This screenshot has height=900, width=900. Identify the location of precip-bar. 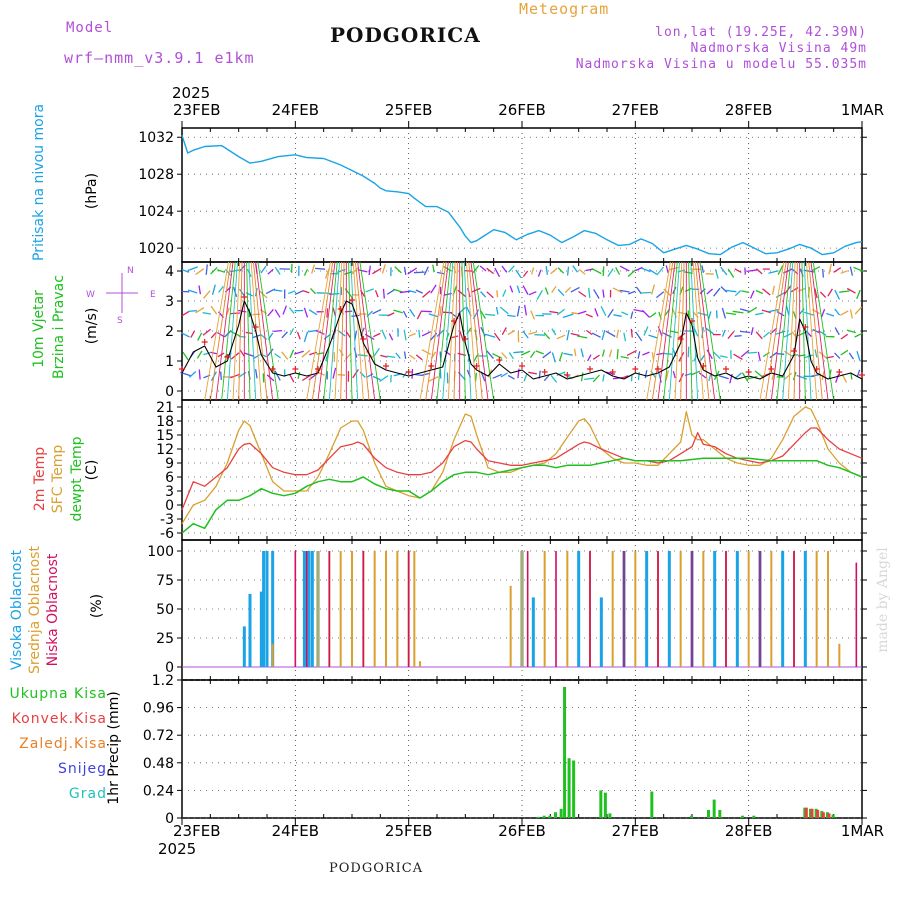
(714, 808).